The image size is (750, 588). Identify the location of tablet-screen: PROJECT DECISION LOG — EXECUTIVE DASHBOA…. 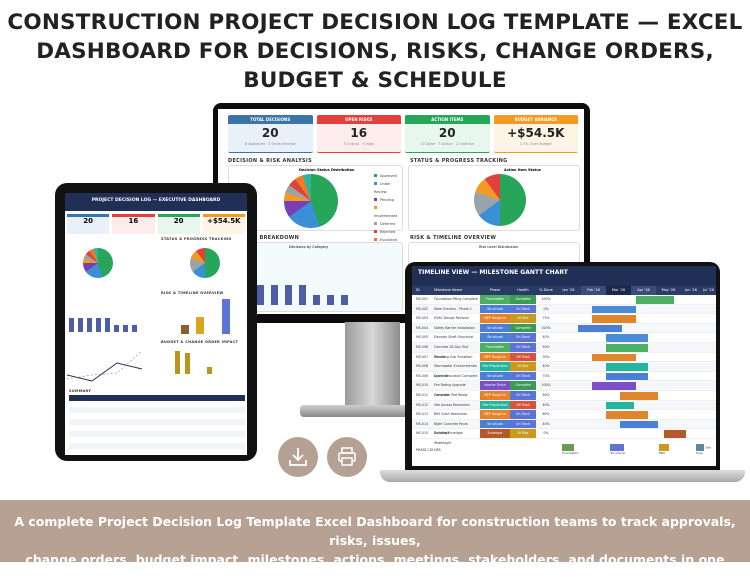
(156, 324).